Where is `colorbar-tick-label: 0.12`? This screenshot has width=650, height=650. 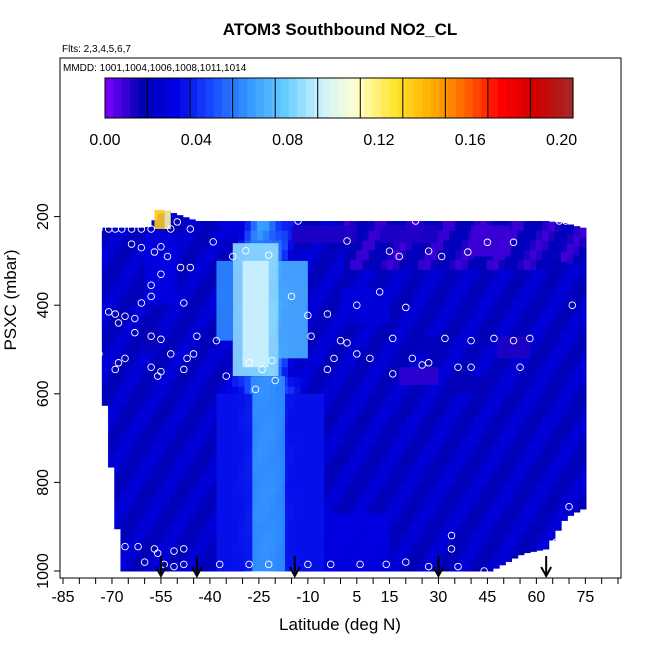 colorbar-tick-label: 0.12 is located at coordinates (378, 140).